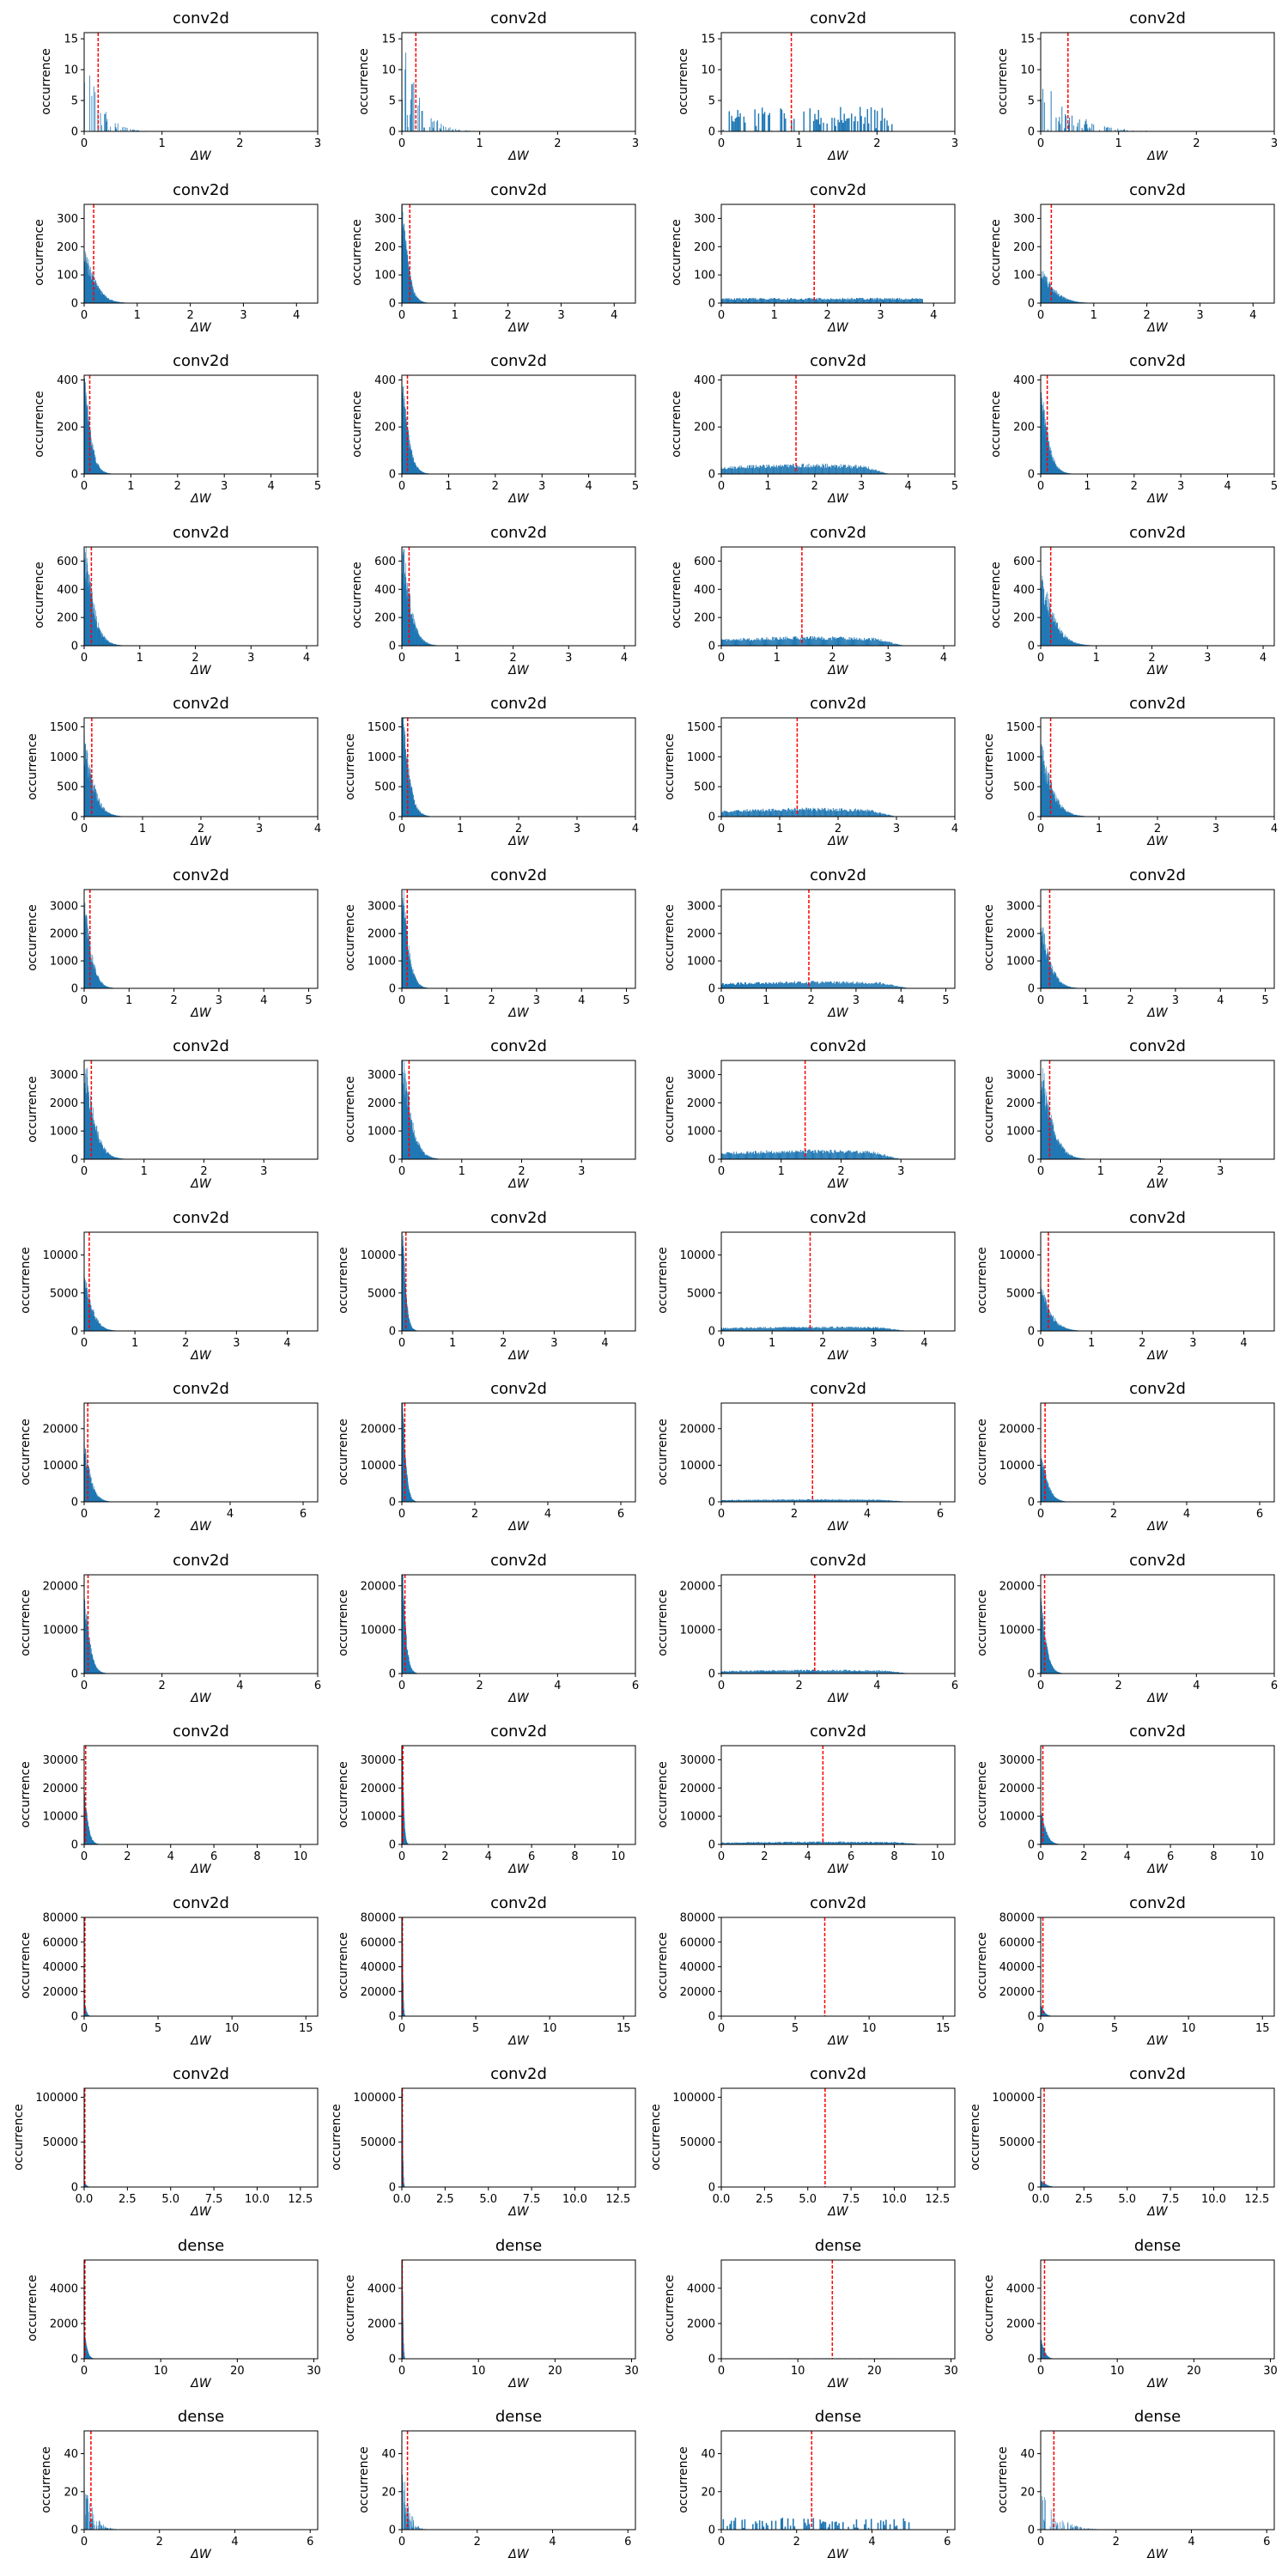  Describe the element at coordinates (881, 315) in the screenshot. I see `x-tick-label: 3` at that location.